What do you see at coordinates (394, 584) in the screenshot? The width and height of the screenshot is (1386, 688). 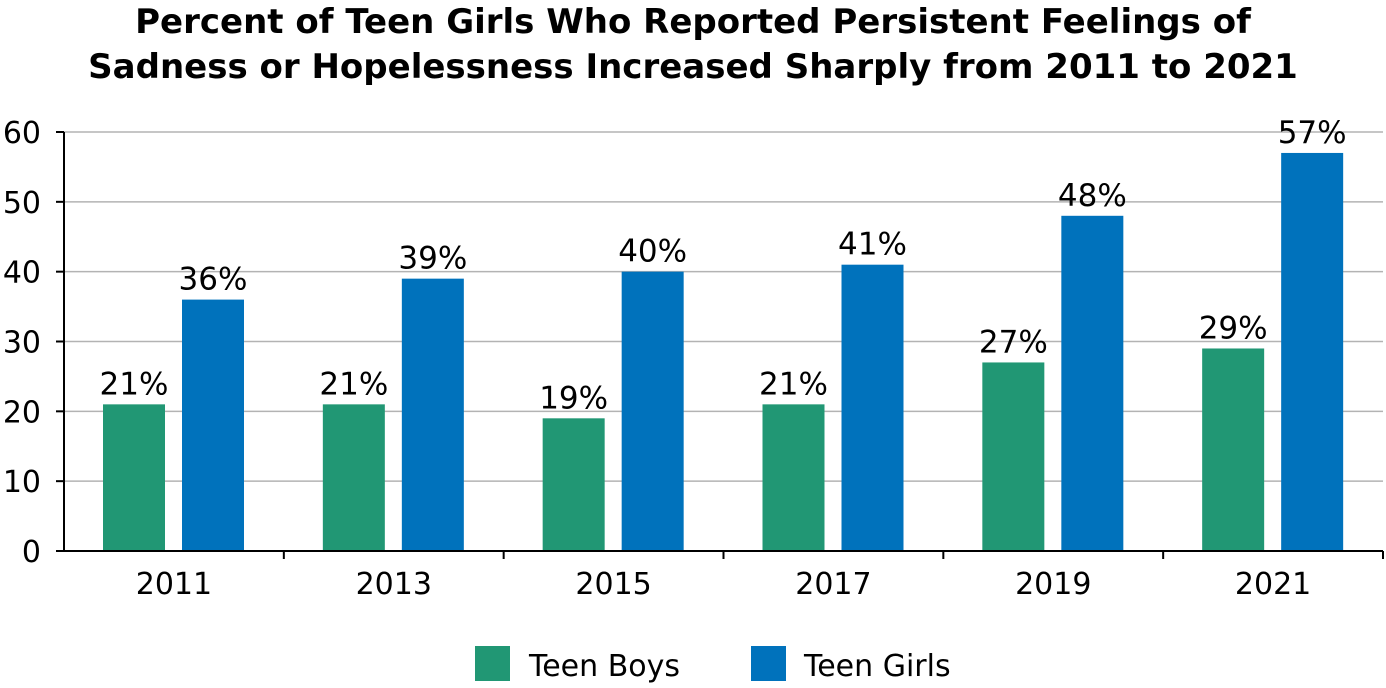 I see `x-tick-label: 2013` at bounding box center [394, 584].